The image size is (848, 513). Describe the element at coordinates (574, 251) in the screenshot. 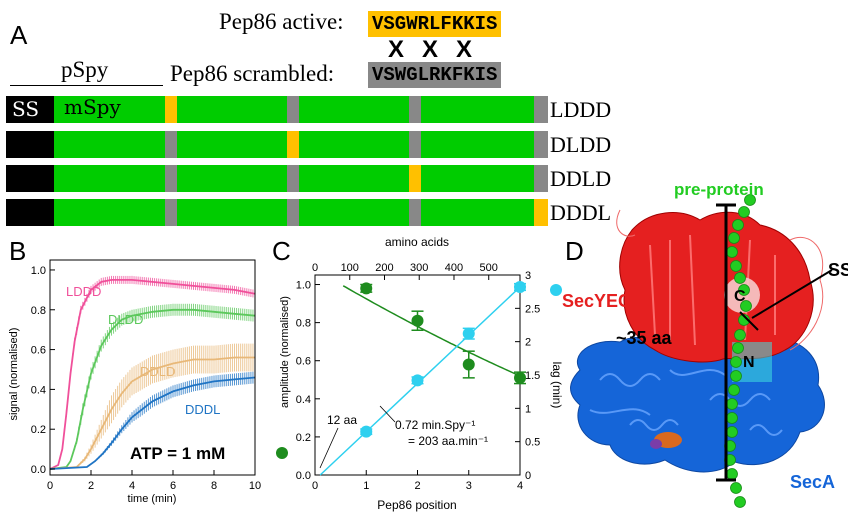

I see `panel-d-letter: D` at that location.